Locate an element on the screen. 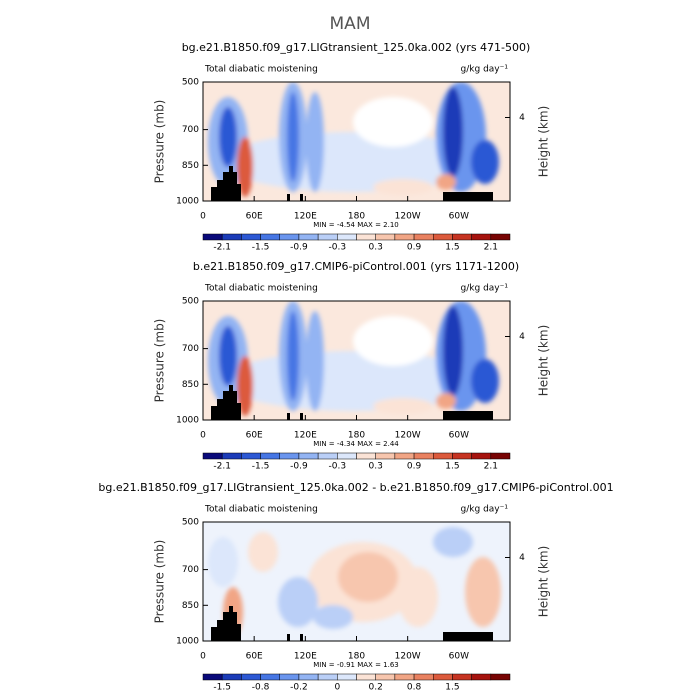  colorbar-label: 0 is located at coordinates (337, 688).